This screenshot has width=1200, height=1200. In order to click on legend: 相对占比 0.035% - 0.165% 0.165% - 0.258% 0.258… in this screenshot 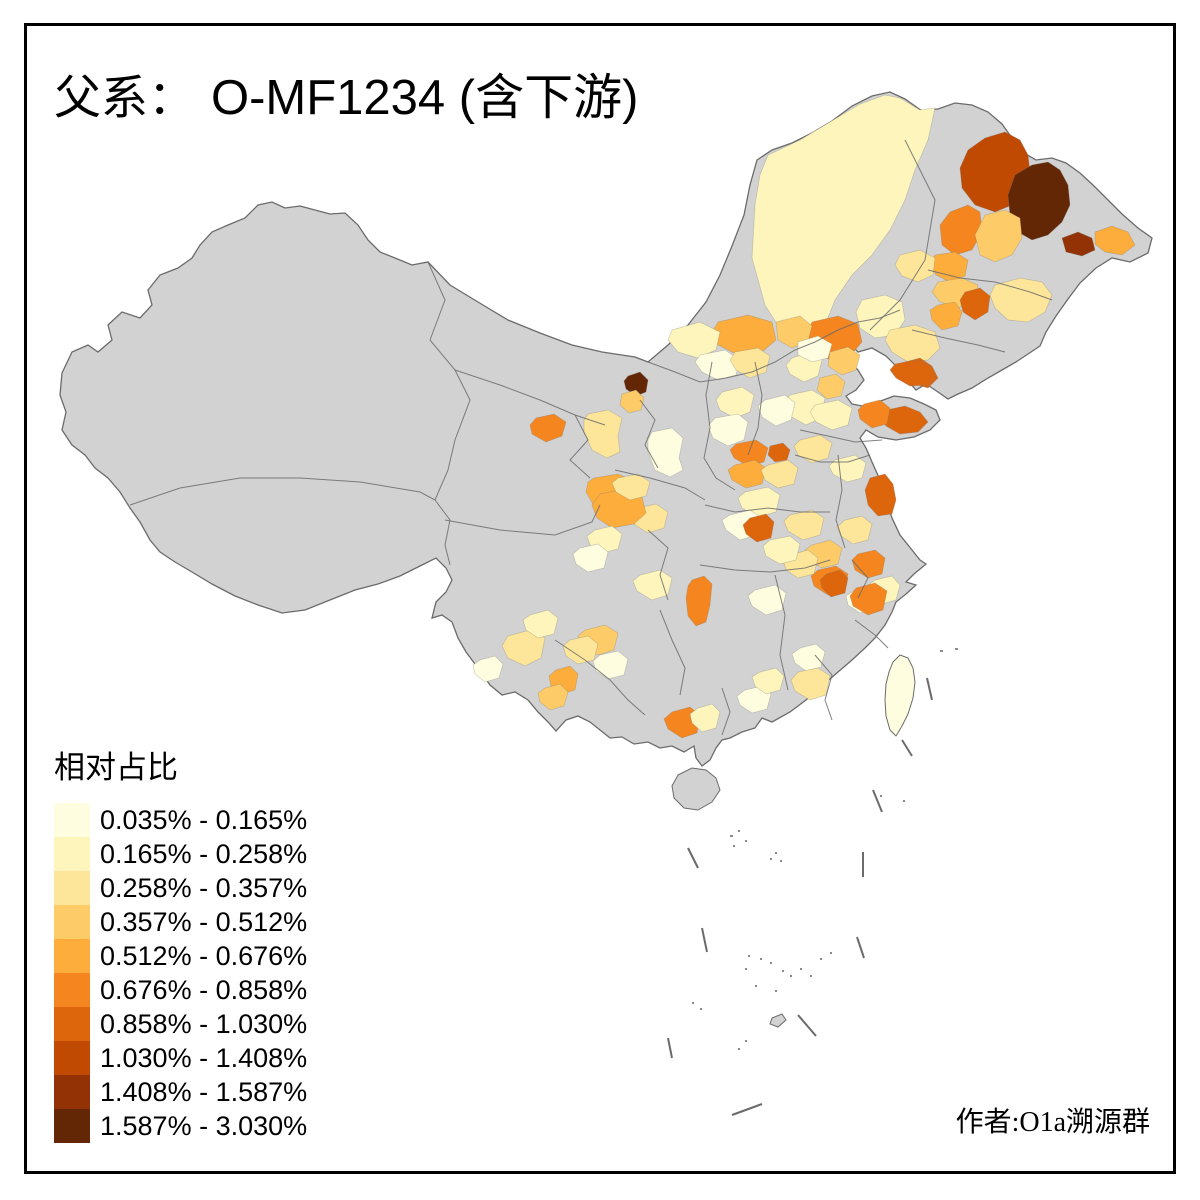, I will do `click(180, 942)`.